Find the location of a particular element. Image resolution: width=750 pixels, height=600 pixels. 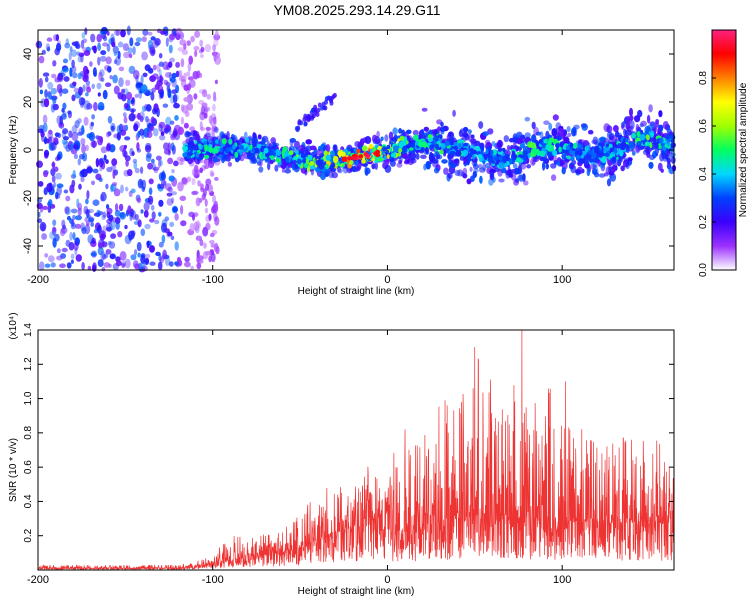

colorbar-tick-label: 0.4 is located at coordinates (703, 174).